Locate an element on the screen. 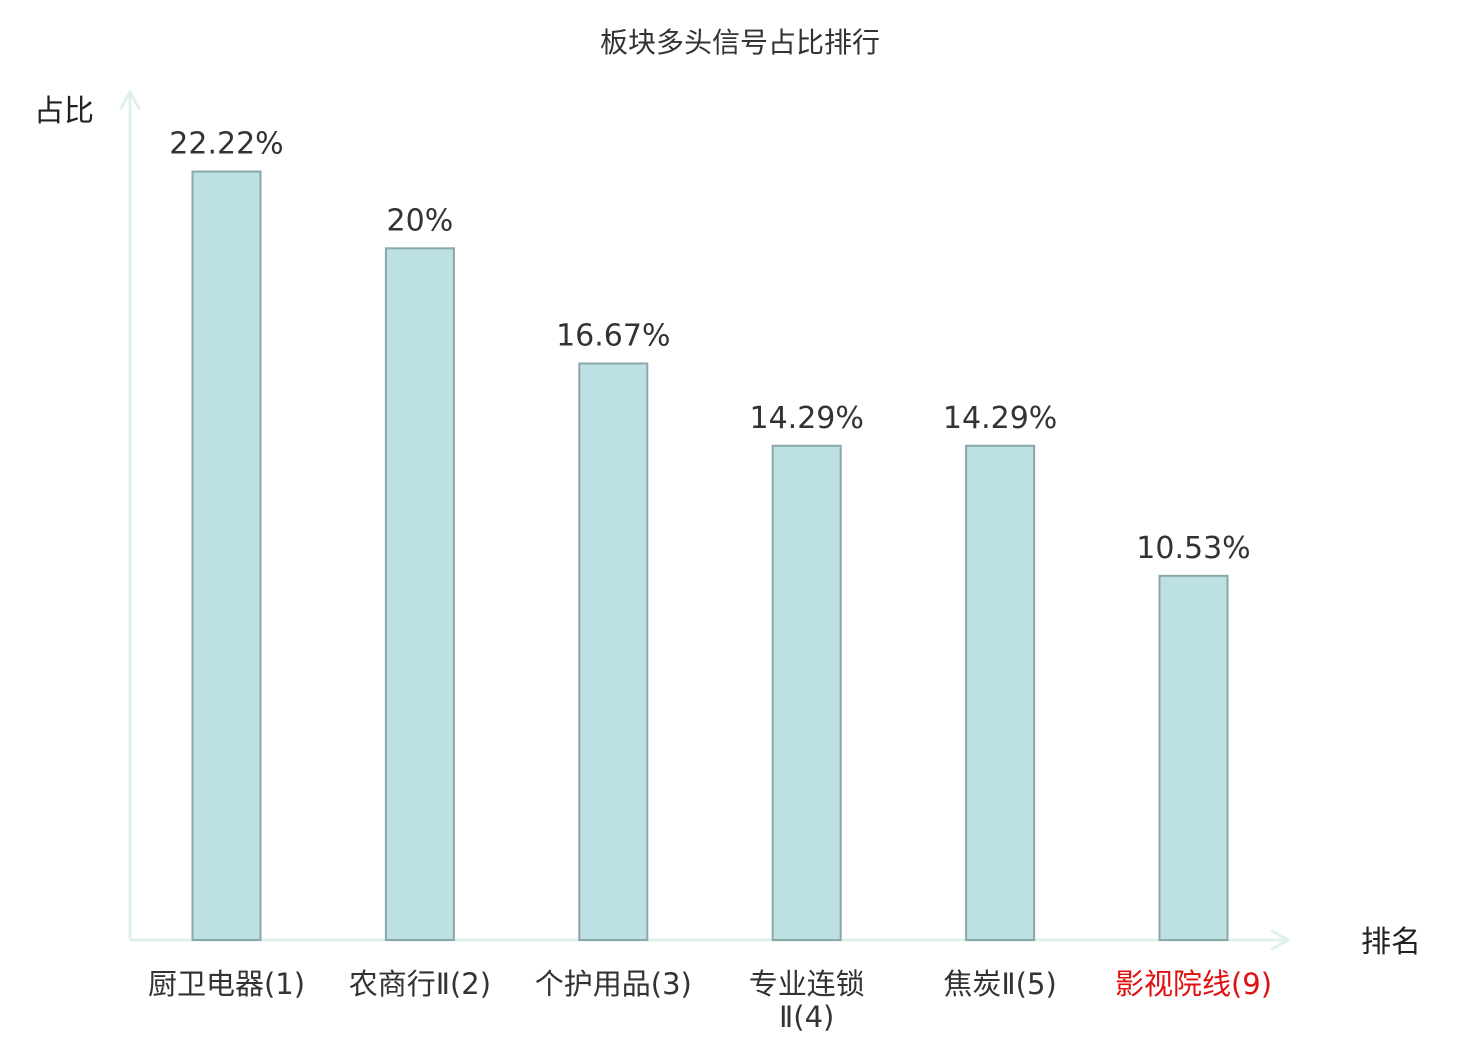 Image resolution: width=1480 pixels, height=1044 pixels. y-axis-arrow is located at coordinates (130, 99).